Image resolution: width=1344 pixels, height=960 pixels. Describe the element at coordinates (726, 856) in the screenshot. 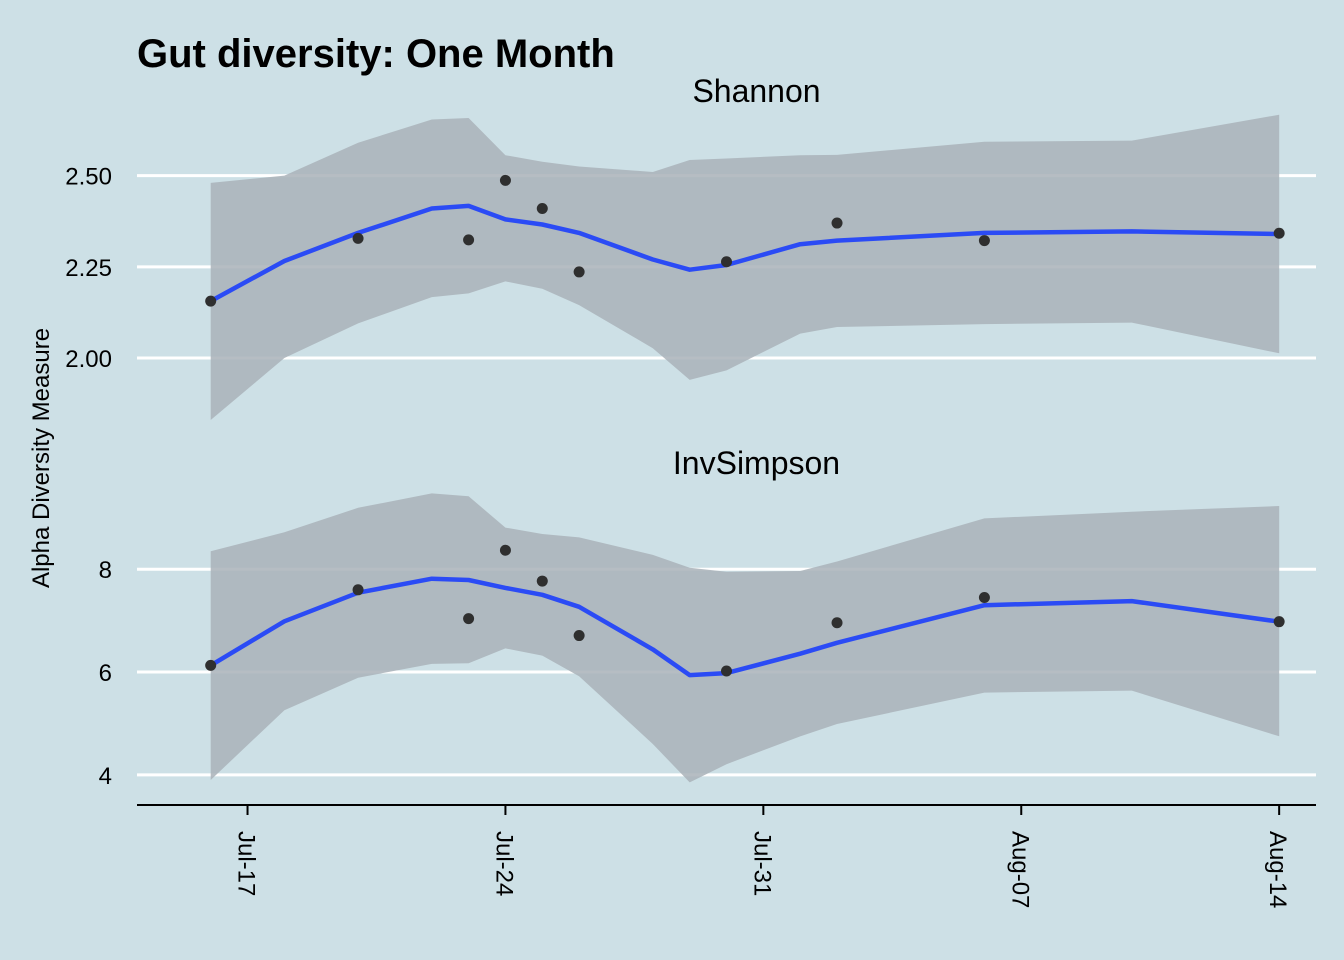

I see `x-axis: Jul-17 Jul-24 Jul-31 Aug-07 Aug-14` at that location.